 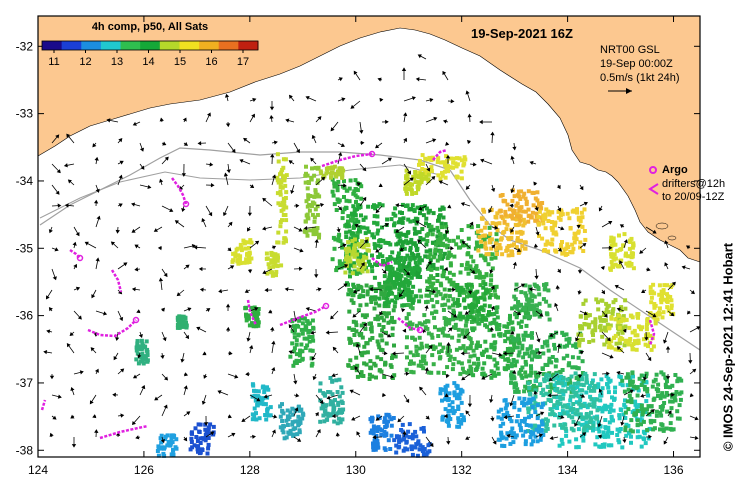 What do you see at coordinates (25, 316) in the screenshot?
I see `y-tick-label: -36` at bounding box center [25, 316].